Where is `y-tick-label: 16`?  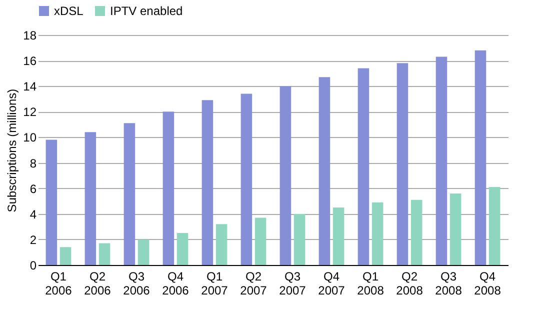 y-tick-label: 16 is located at coordinates (30, 61).